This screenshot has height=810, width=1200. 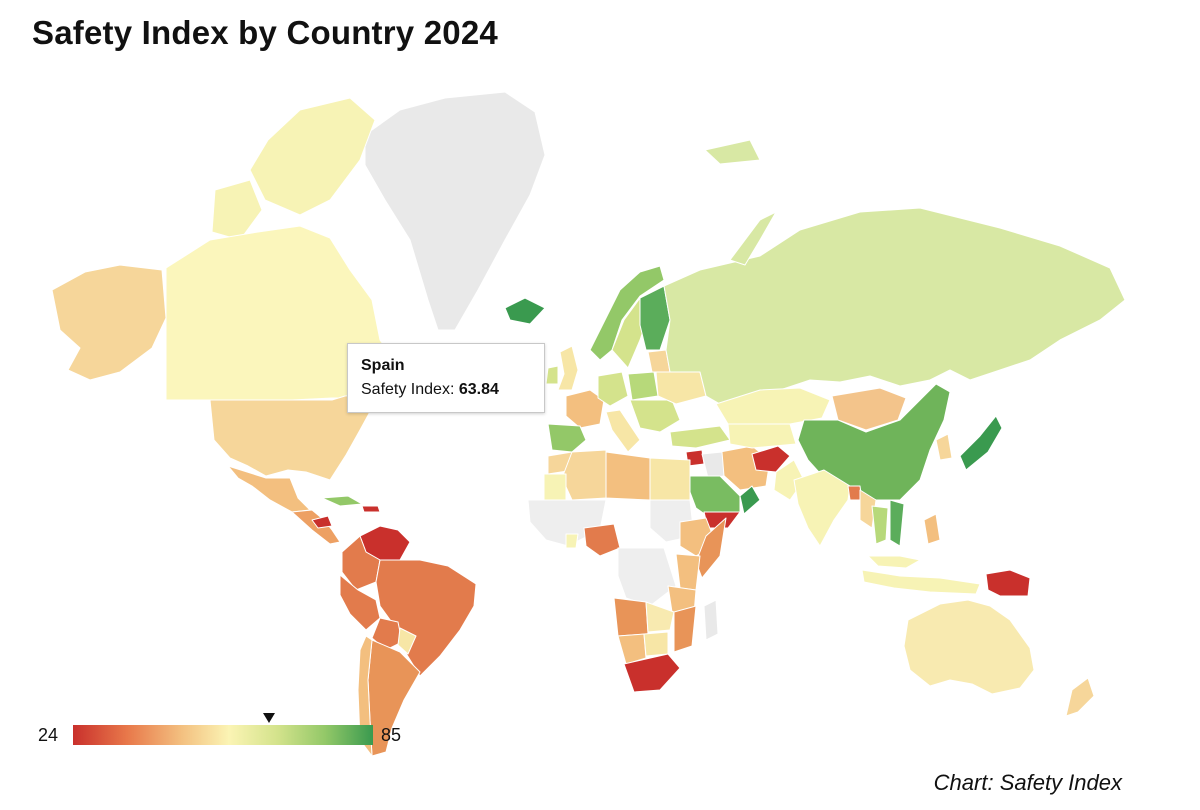 I want to click on region-russia, so click(x=894, y=306).